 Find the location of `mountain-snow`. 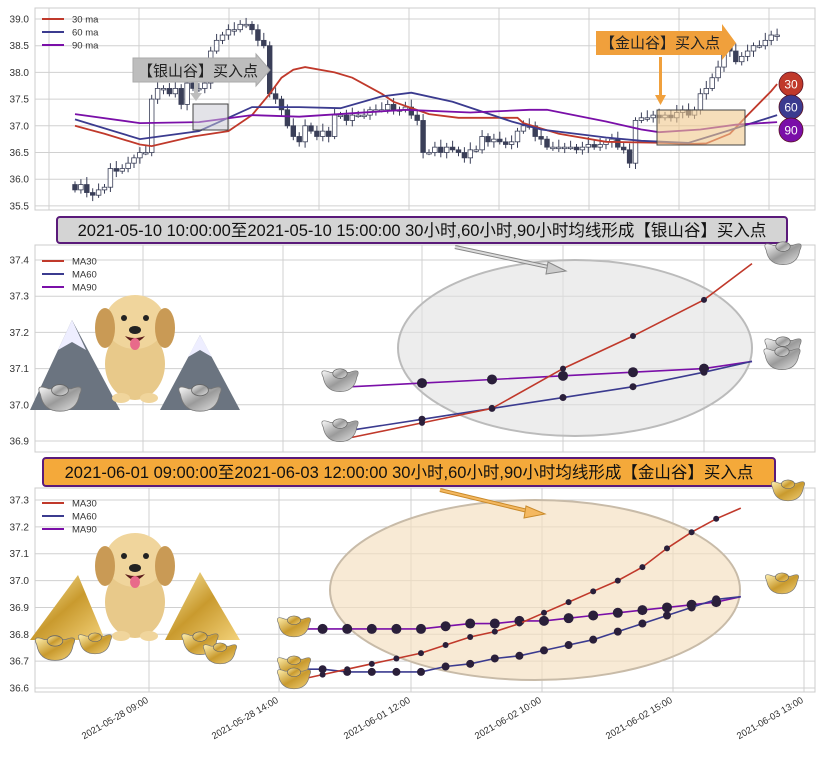

mountain-snow is located at coordinates (72, 335).